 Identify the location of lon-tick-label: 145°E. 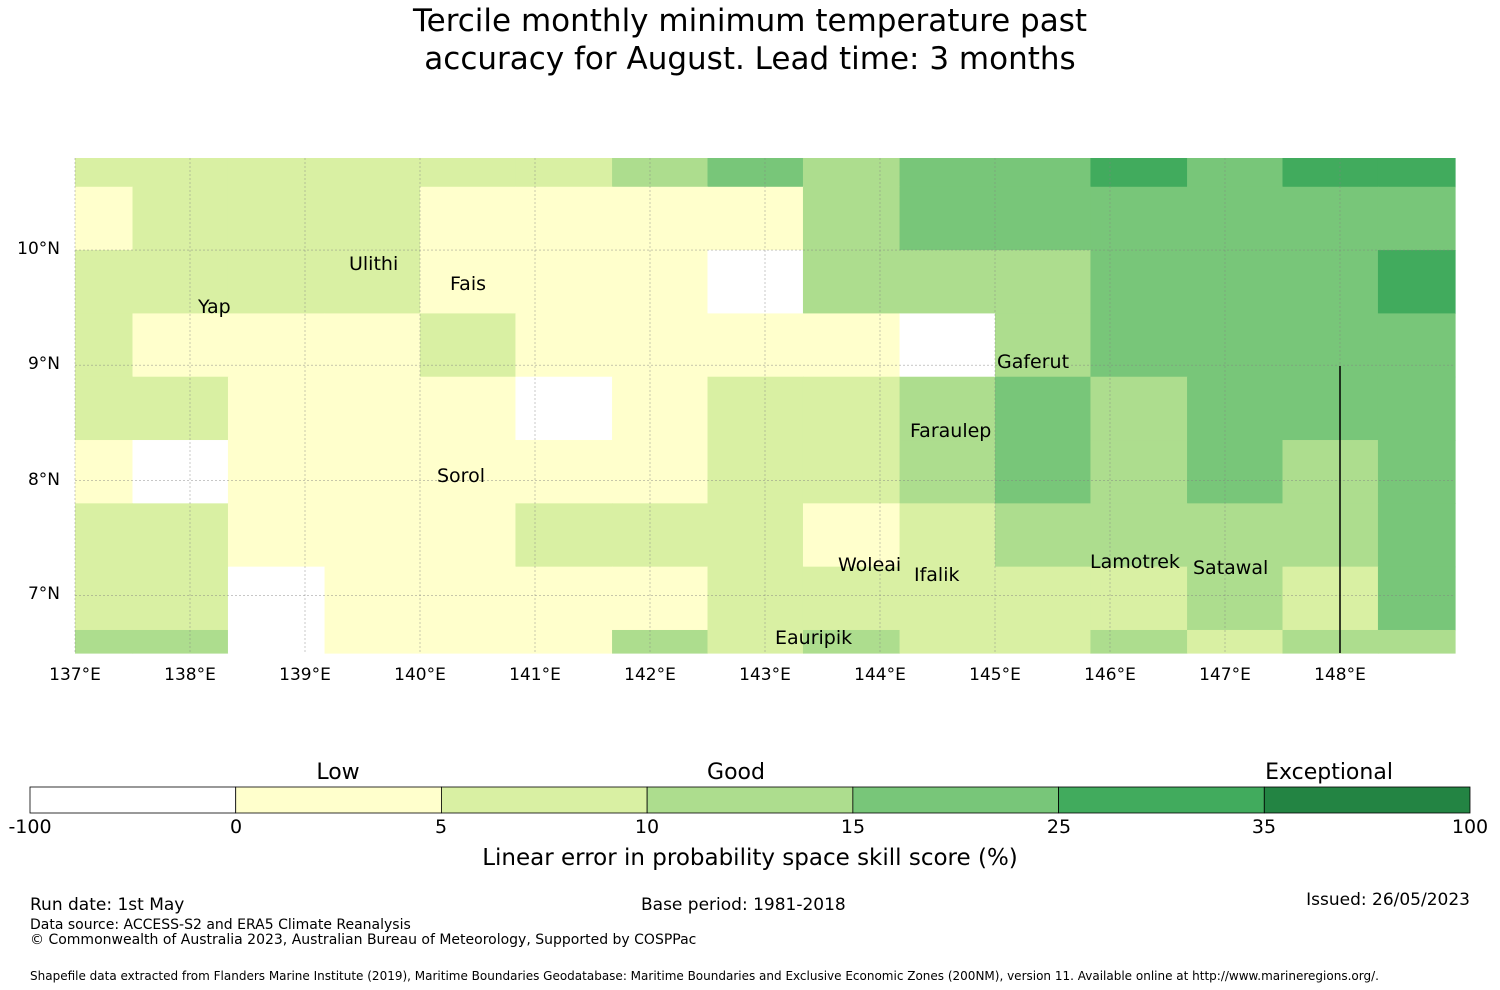
(995, 675).